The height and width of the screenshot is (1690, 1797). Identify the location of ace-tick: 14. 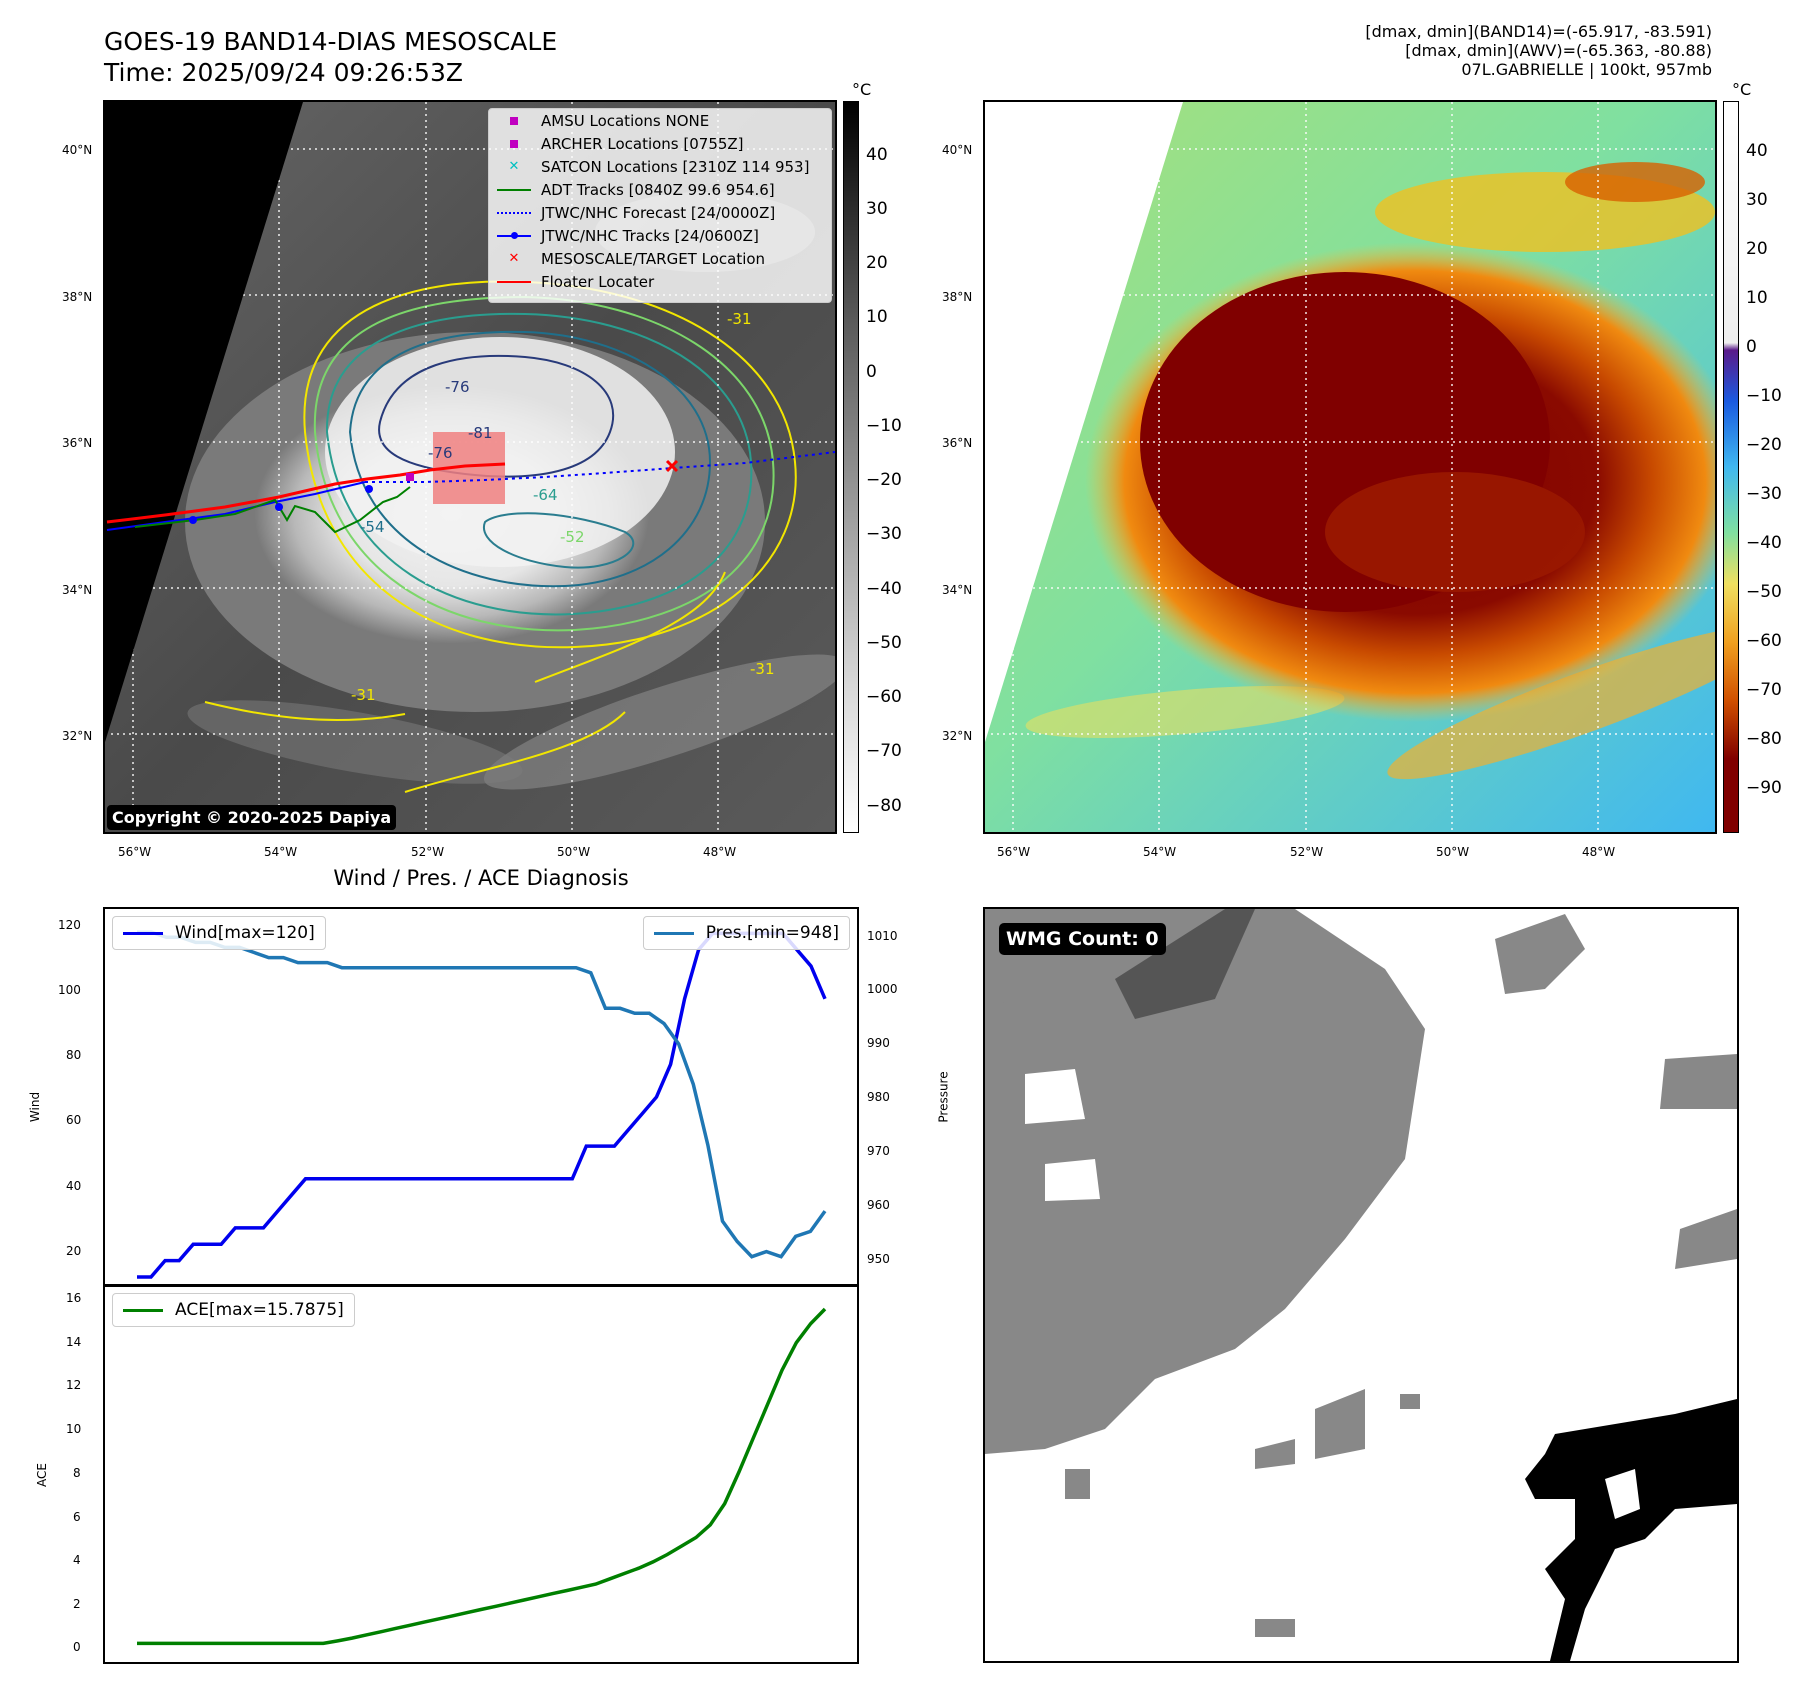
(74, 1342).